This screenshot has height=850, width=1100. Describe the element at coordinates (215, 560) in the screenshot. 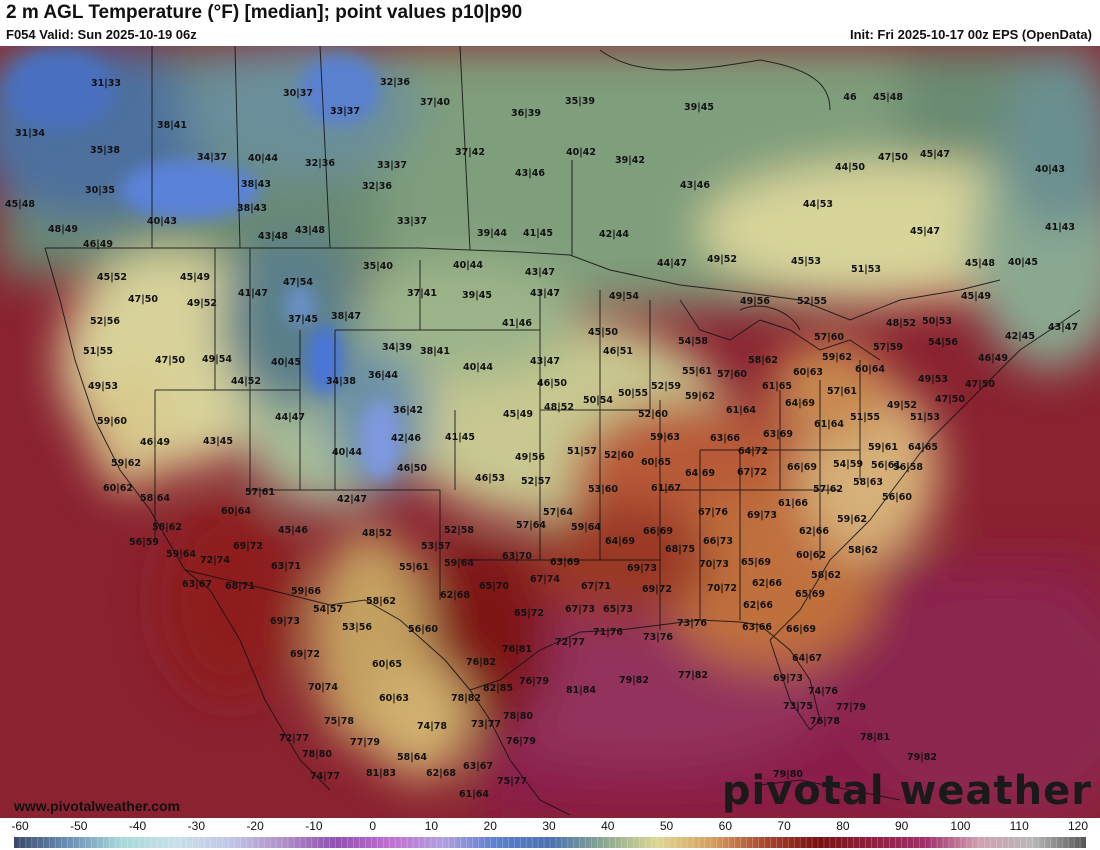

I see `point-value: 72|74` at that location.